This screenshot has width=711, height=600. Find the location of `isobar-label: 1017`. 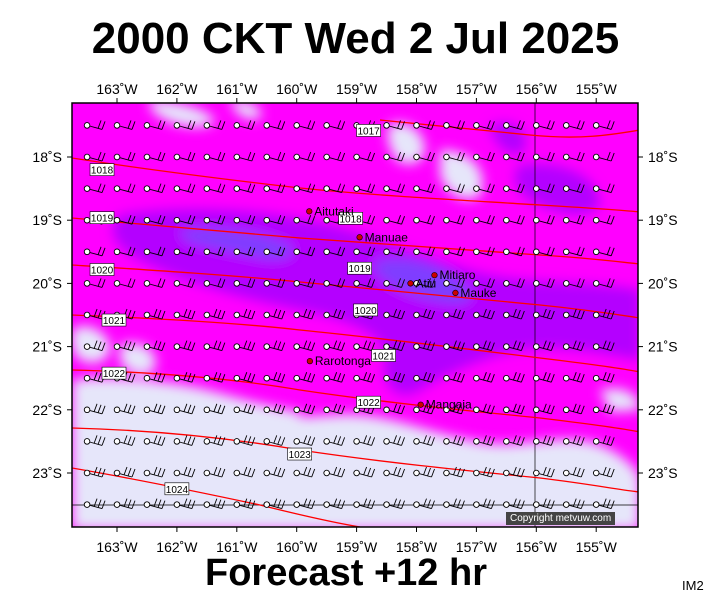

isobar-label: 1017 is located at coordinates (368, 130).